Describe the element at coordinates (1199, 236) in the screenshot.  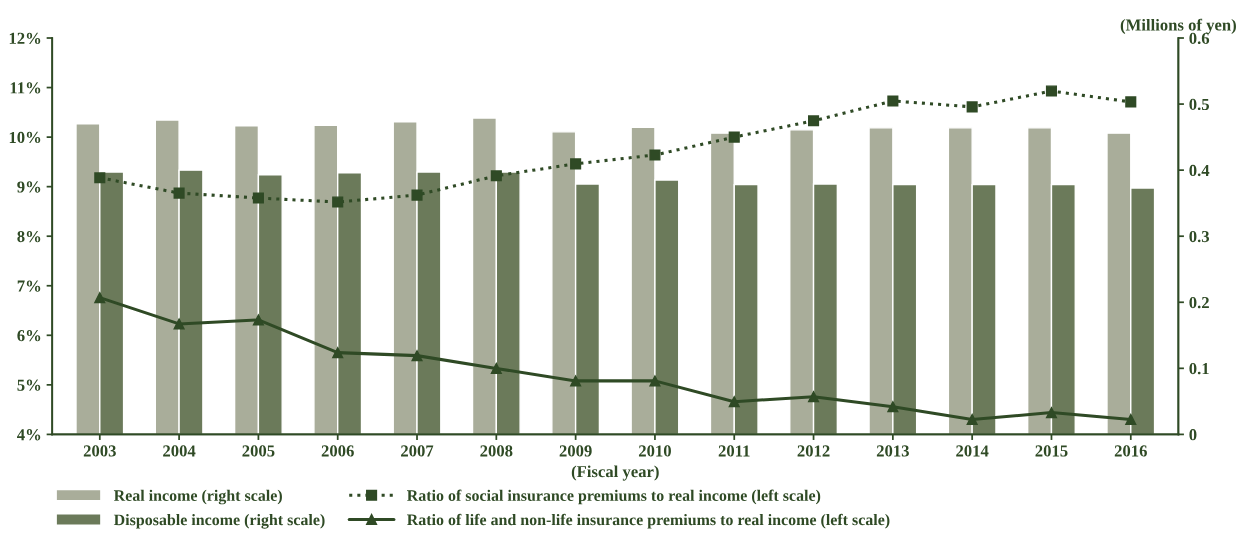
I see `y2-tick-label: 0.3` at that location.